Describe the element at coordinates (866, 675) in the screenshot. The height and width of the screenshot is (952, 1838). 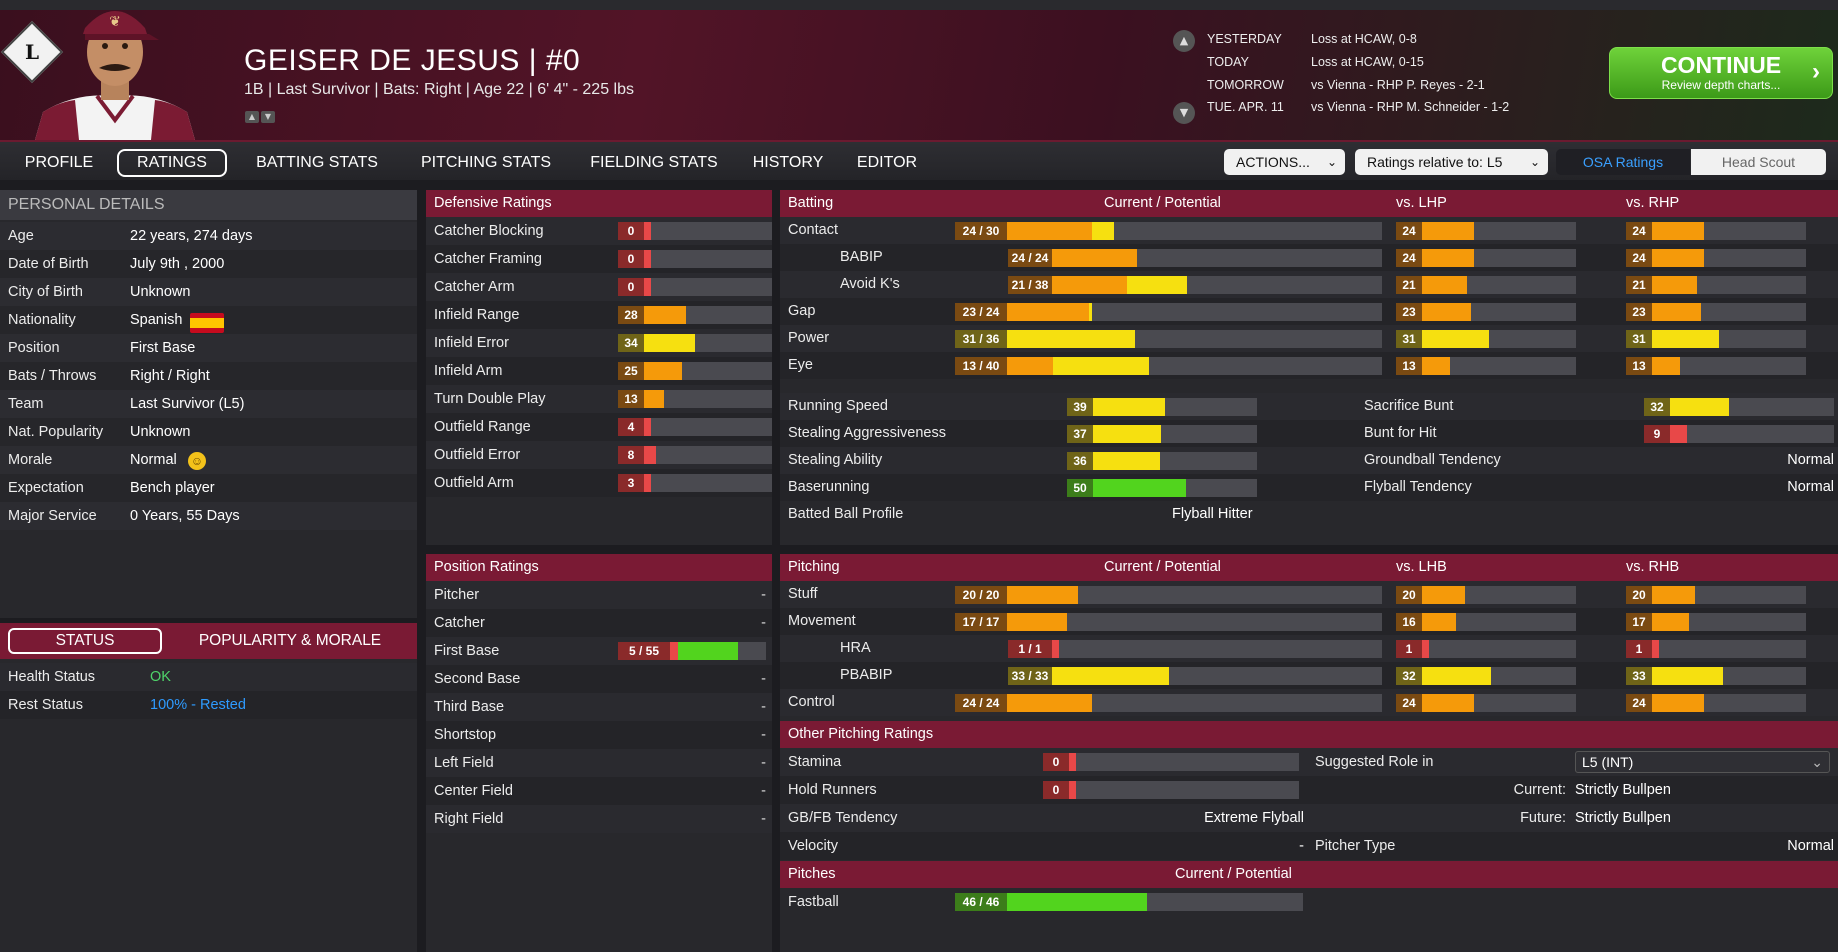
I see `rating-label: PBABIP` at that location.